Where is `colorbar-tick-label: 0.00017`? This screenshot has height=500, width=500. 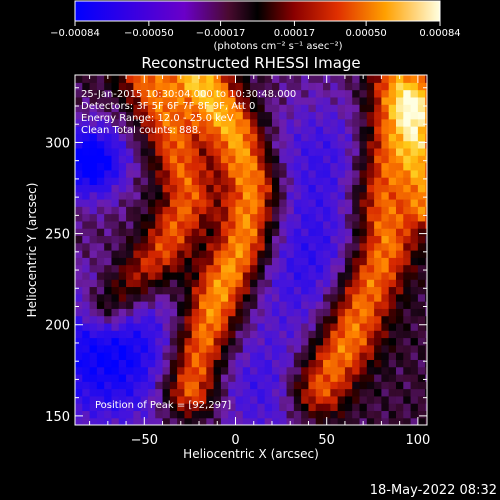
colorbar-tick-label: 0.00017 is located at coordinates (294, 33).